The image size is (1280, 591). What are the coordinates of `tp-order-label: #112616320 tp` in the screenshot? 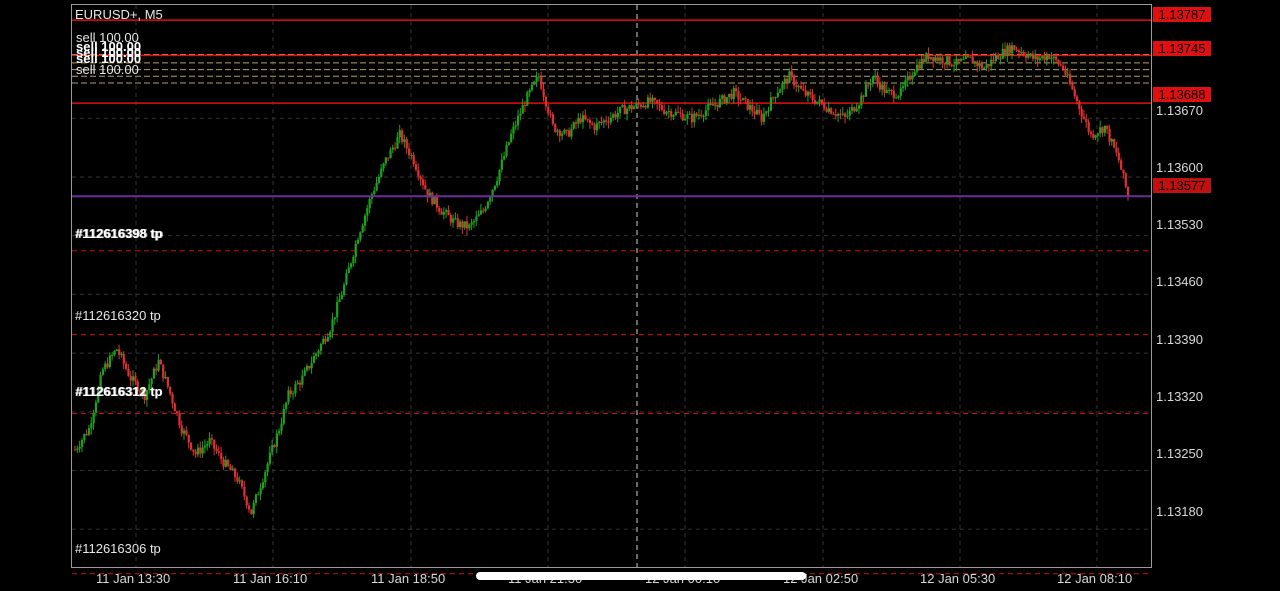 It's located at (118, 315).